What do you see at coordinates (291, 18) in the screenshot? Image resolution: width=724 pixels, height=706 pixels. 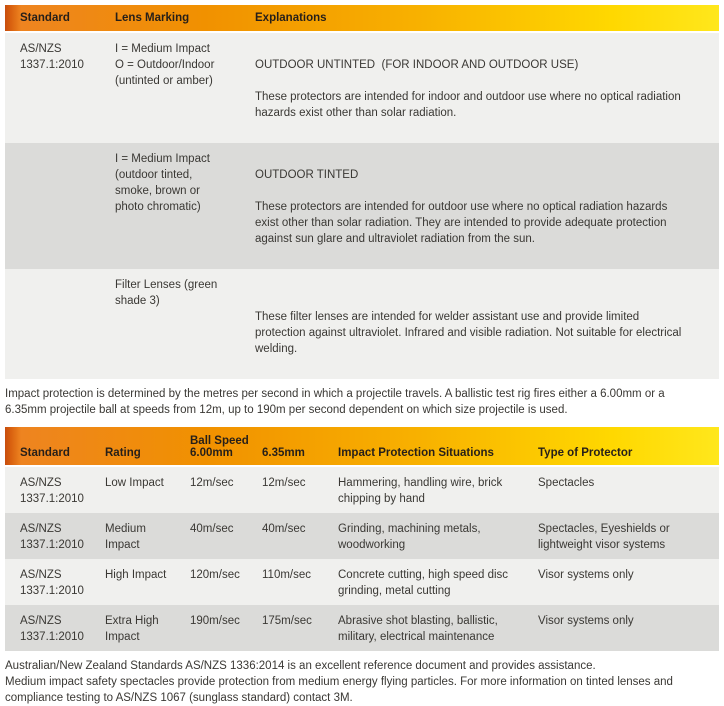 I see `column-header-explanations: Explanations` at bounding box center [291, 18].